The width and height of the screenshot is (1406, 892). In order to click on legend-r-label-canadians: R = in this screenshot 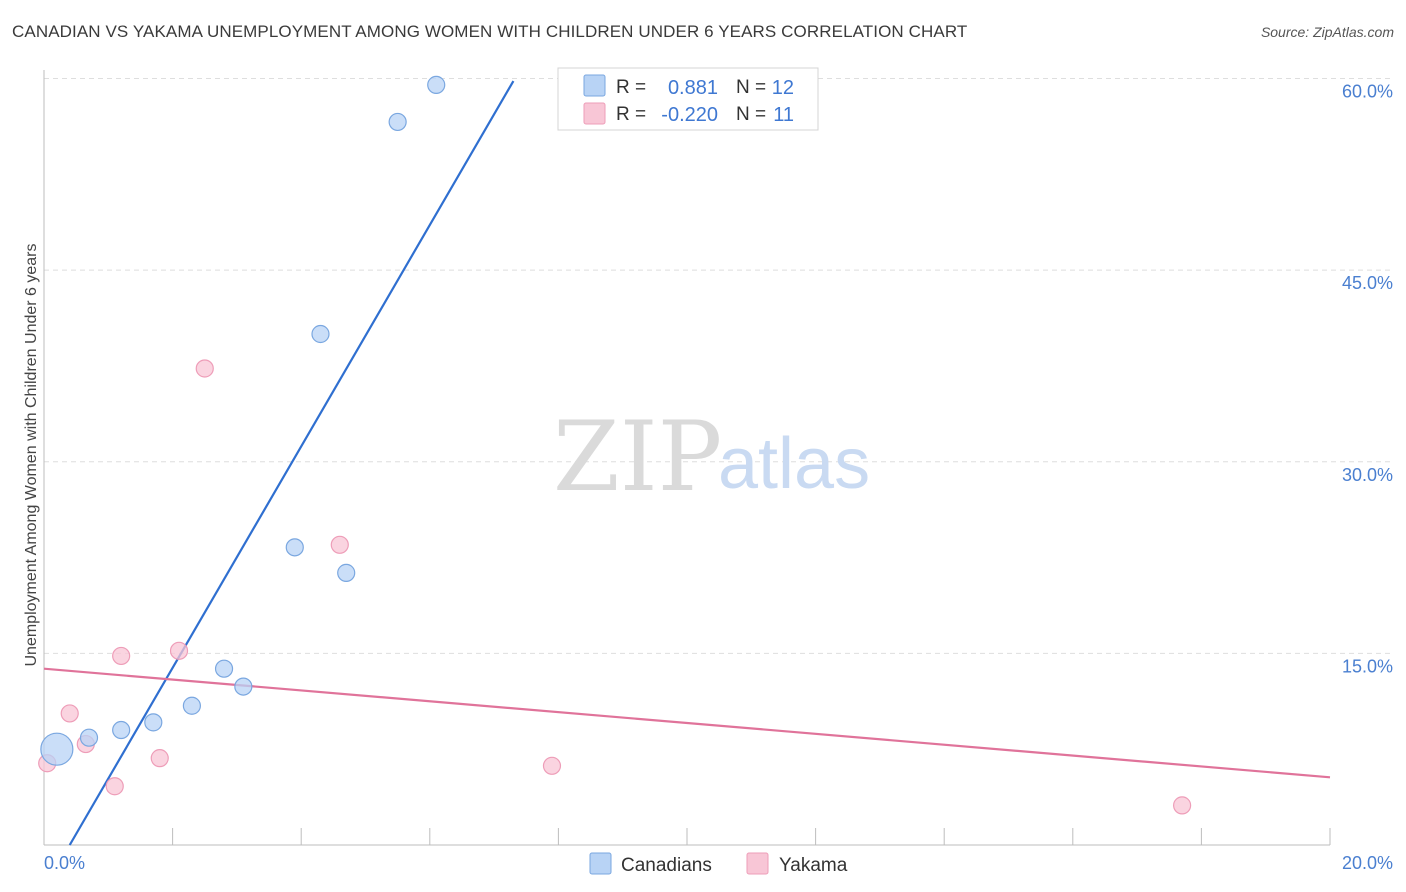, I will do `click(631, 87)`.